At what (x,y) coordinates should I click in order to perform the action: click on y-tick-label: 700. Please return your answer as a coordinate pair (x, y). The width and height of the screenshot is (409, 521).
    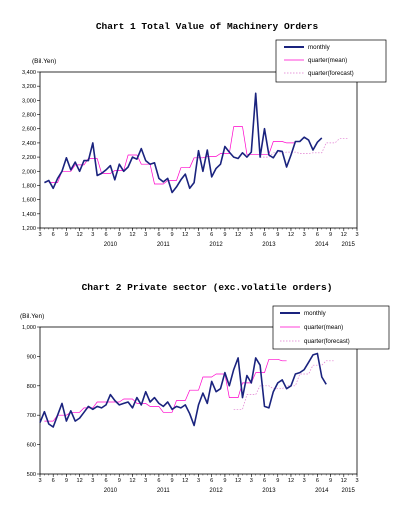
    Looking at the image, I should click on (31, 416).